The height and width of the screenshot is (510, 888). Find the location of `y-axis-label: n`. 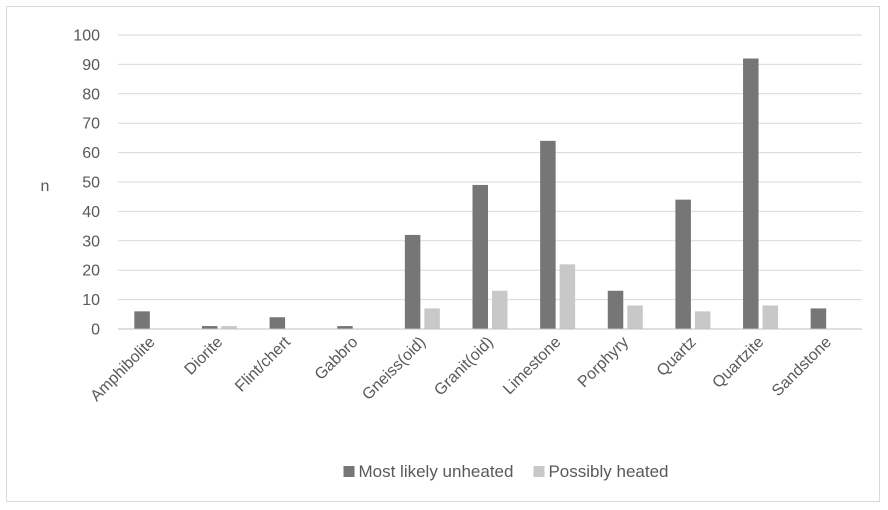

y-axis-label: n is located at coordinates (45, 186).